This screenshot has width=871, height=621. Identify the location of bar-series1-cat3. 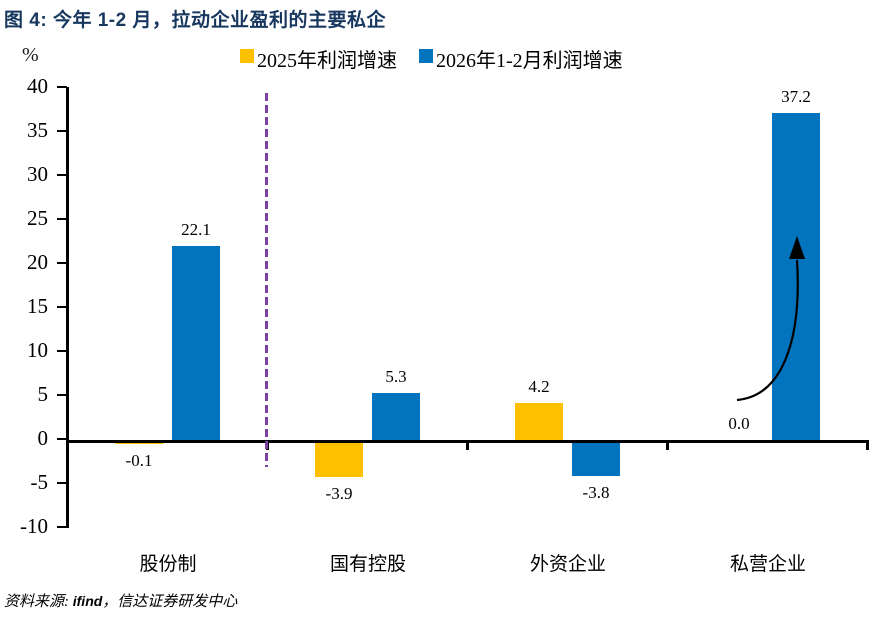
(796, 276).